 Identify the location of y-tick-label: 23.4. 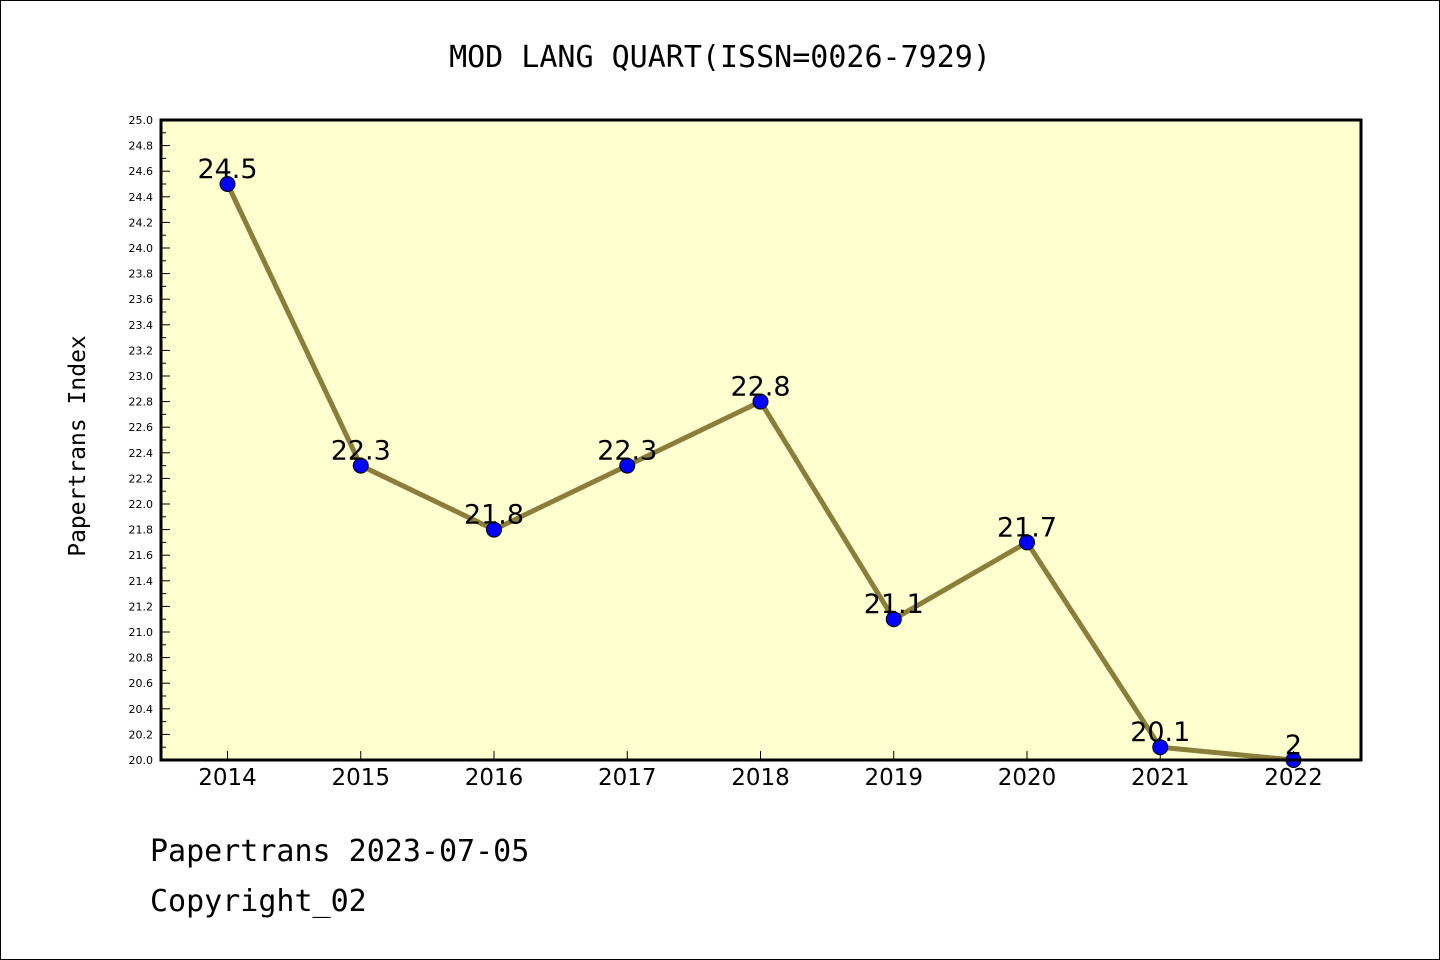
(141, 325).